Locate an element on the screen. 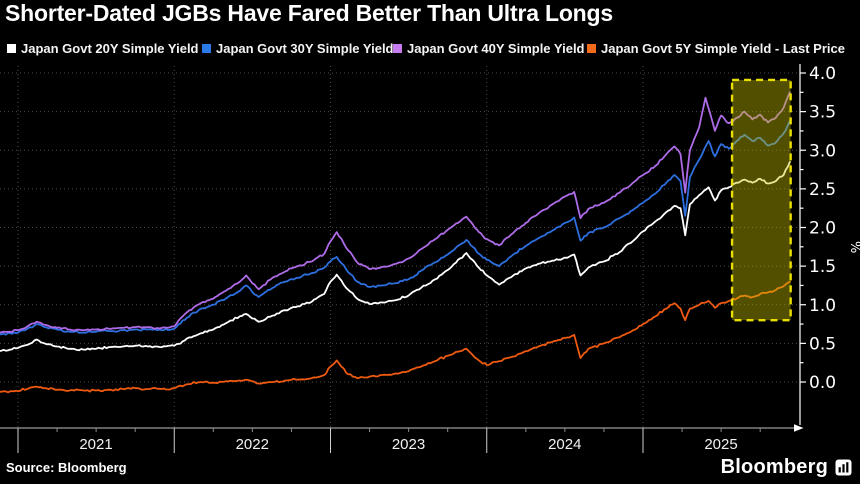 The height and width of the screenshot is (484, 860). y-axis-tick-label: 2.5 is located at coordinates (822, 190).